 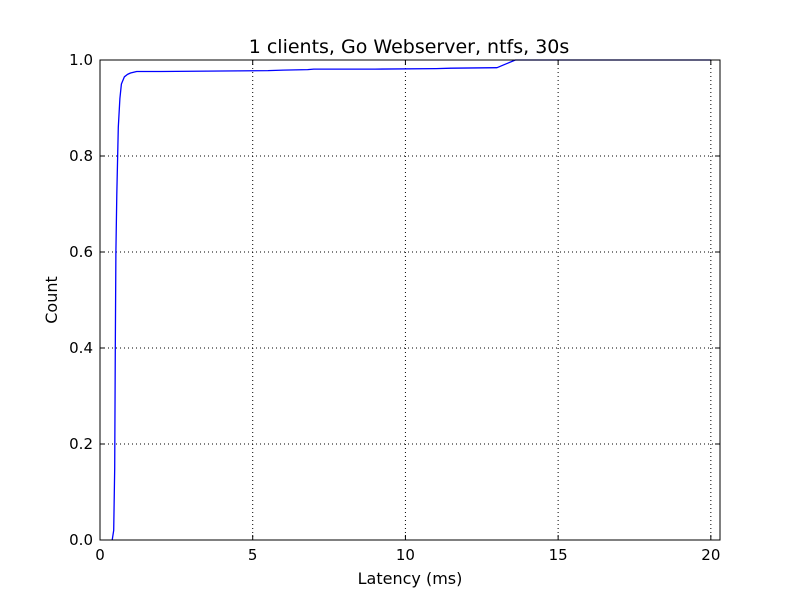 I want to click on x-tick-label: 20, so click(x=710, y=555).